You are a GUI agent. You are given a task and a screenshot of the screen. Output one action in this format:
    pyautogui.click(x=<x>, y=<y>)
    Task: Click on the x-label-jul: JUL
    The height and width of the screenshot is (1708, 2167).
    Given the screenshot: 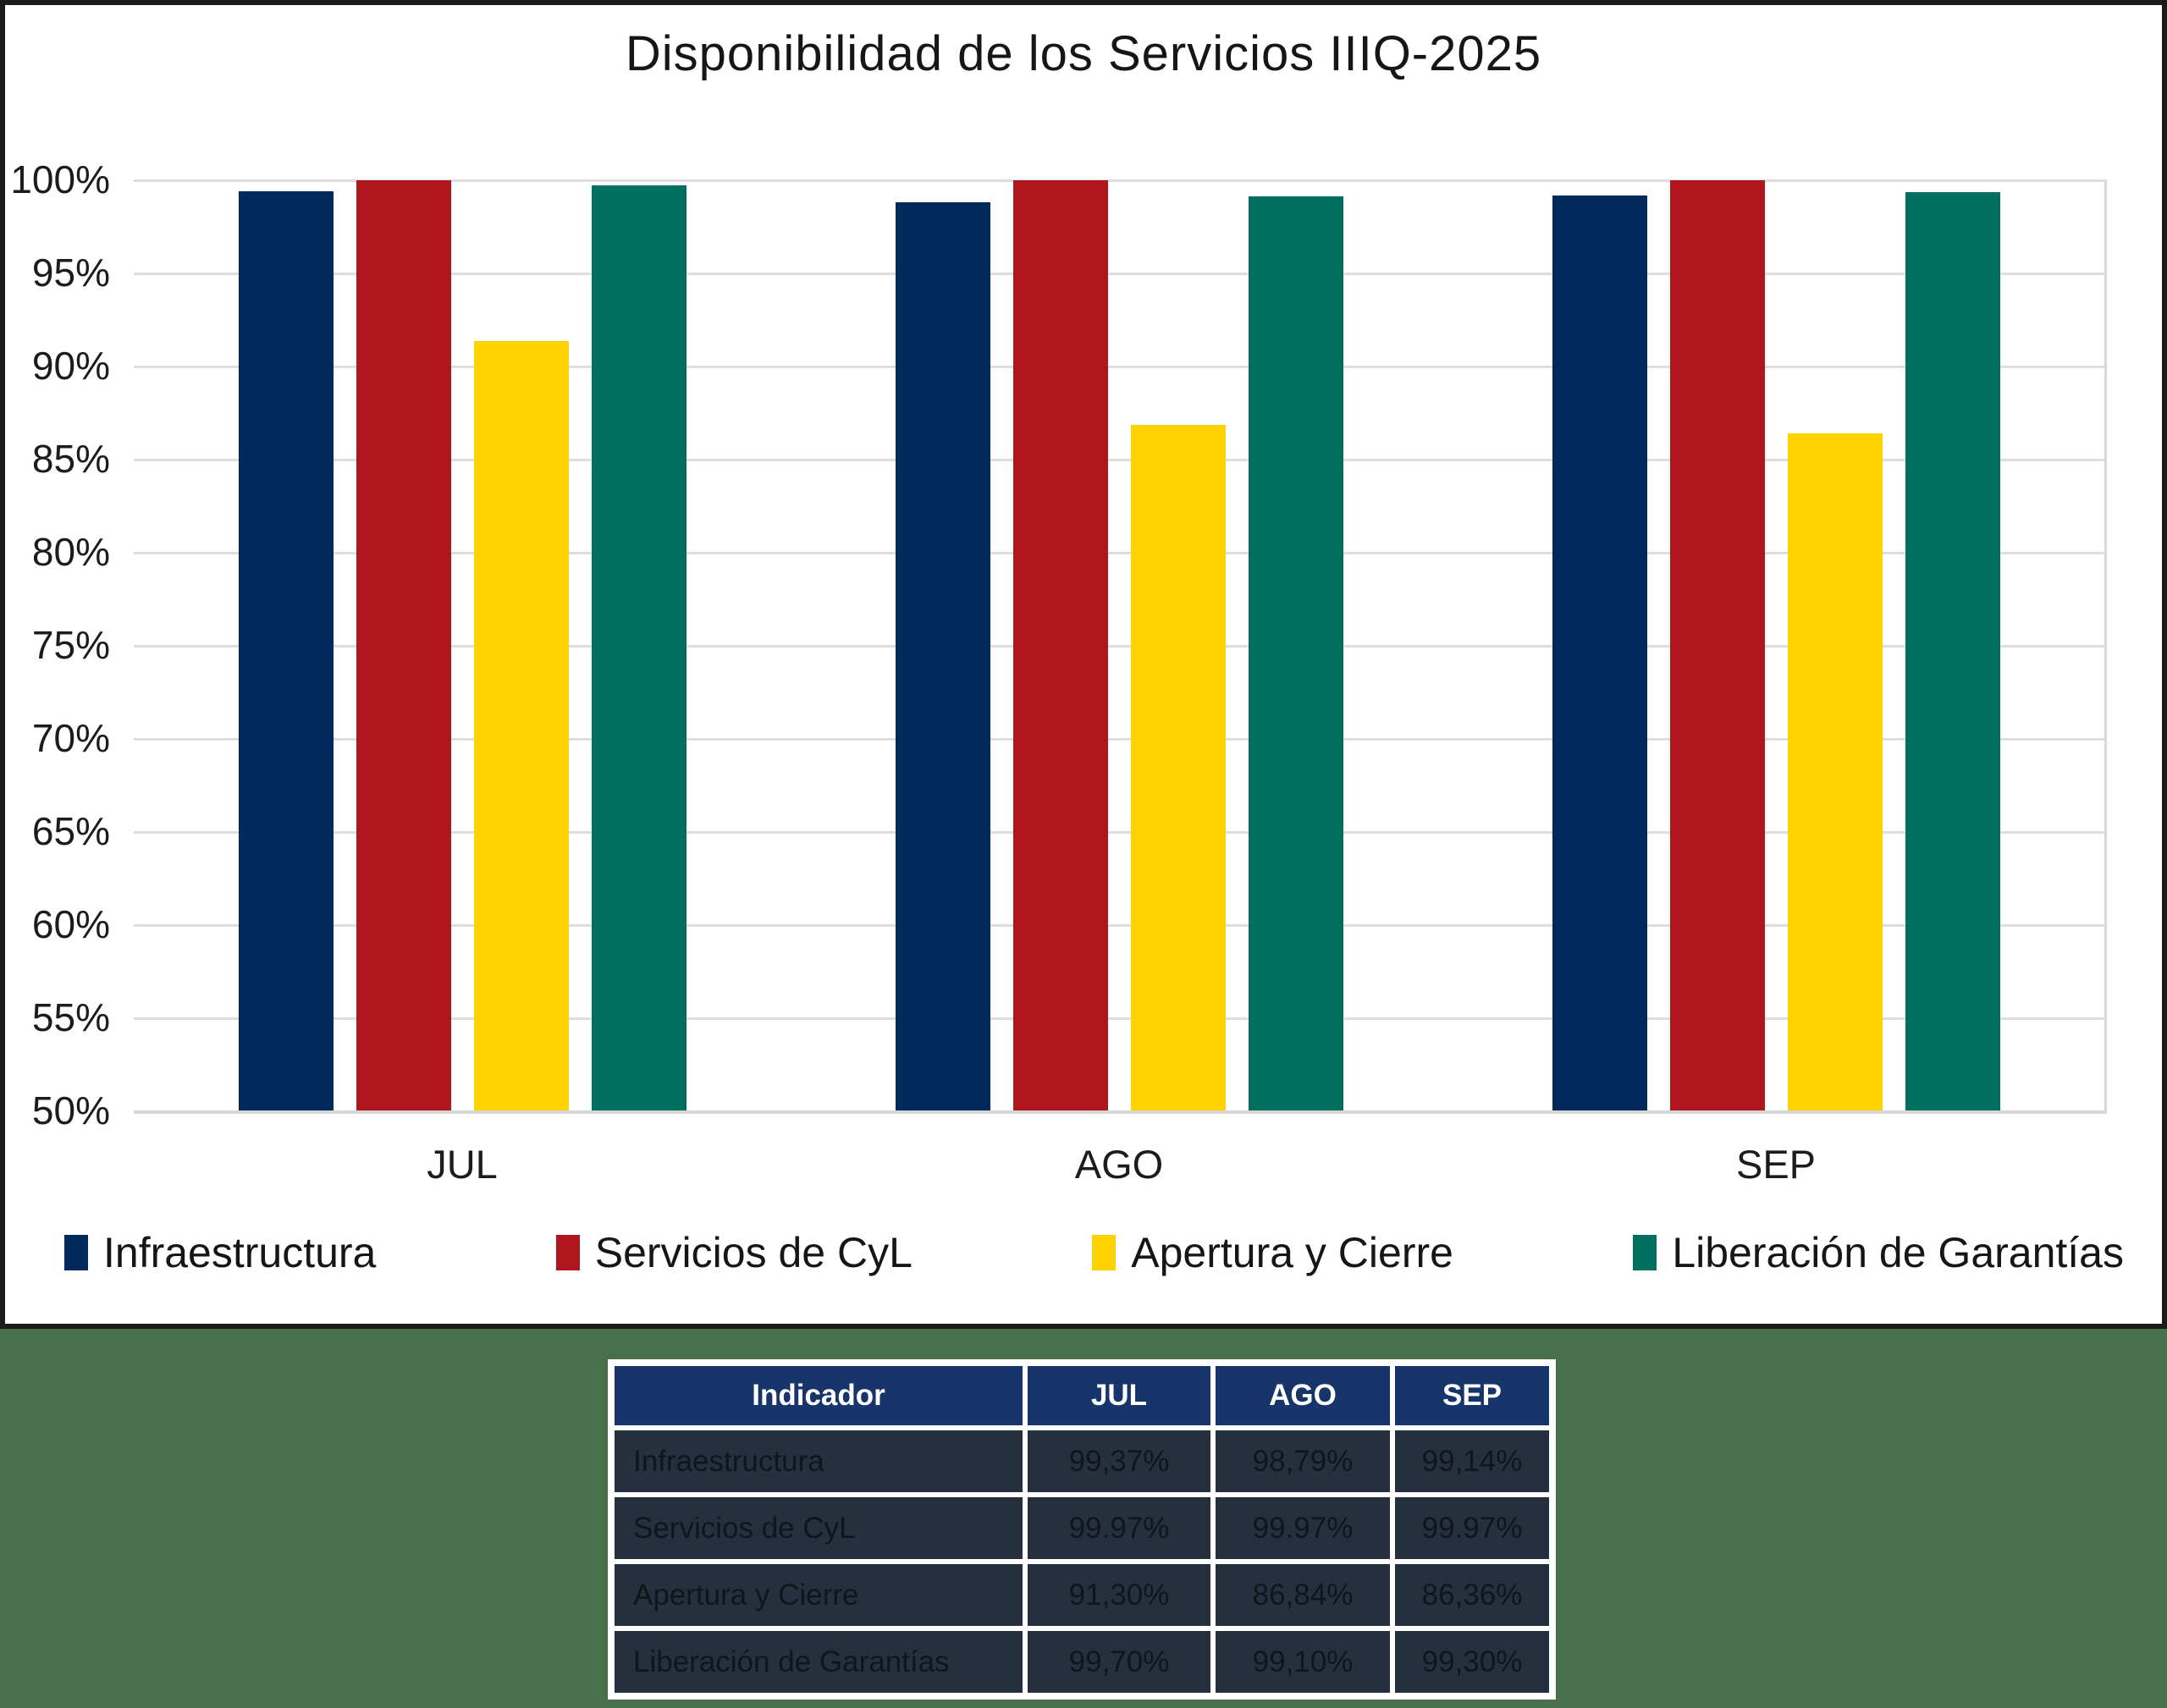 What is the action you would take?
    pyautogui.click(x=462, y=1164)
    